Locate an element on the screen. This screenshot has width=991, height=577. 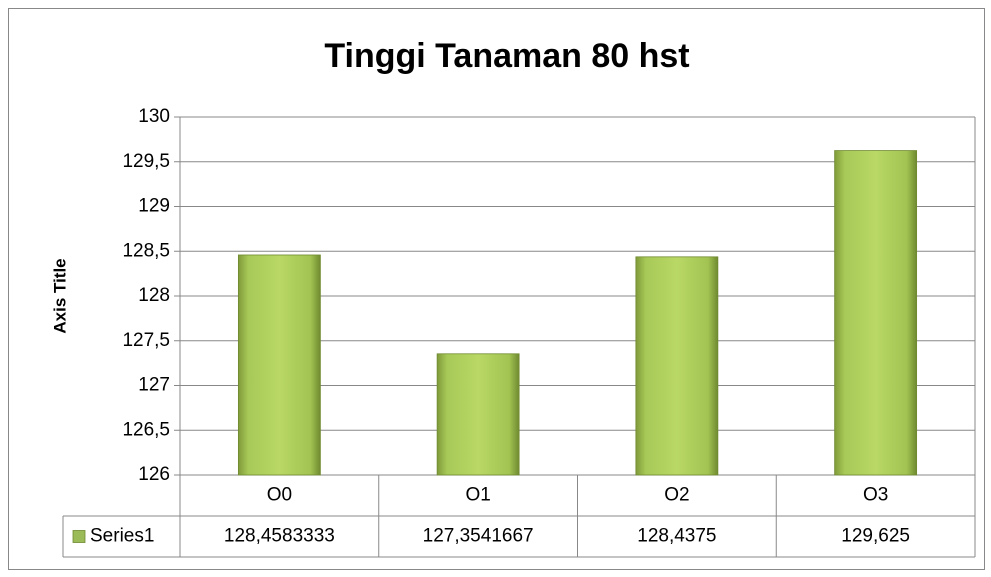
y-tick-label: 128 is located at coordinates (154, 295).